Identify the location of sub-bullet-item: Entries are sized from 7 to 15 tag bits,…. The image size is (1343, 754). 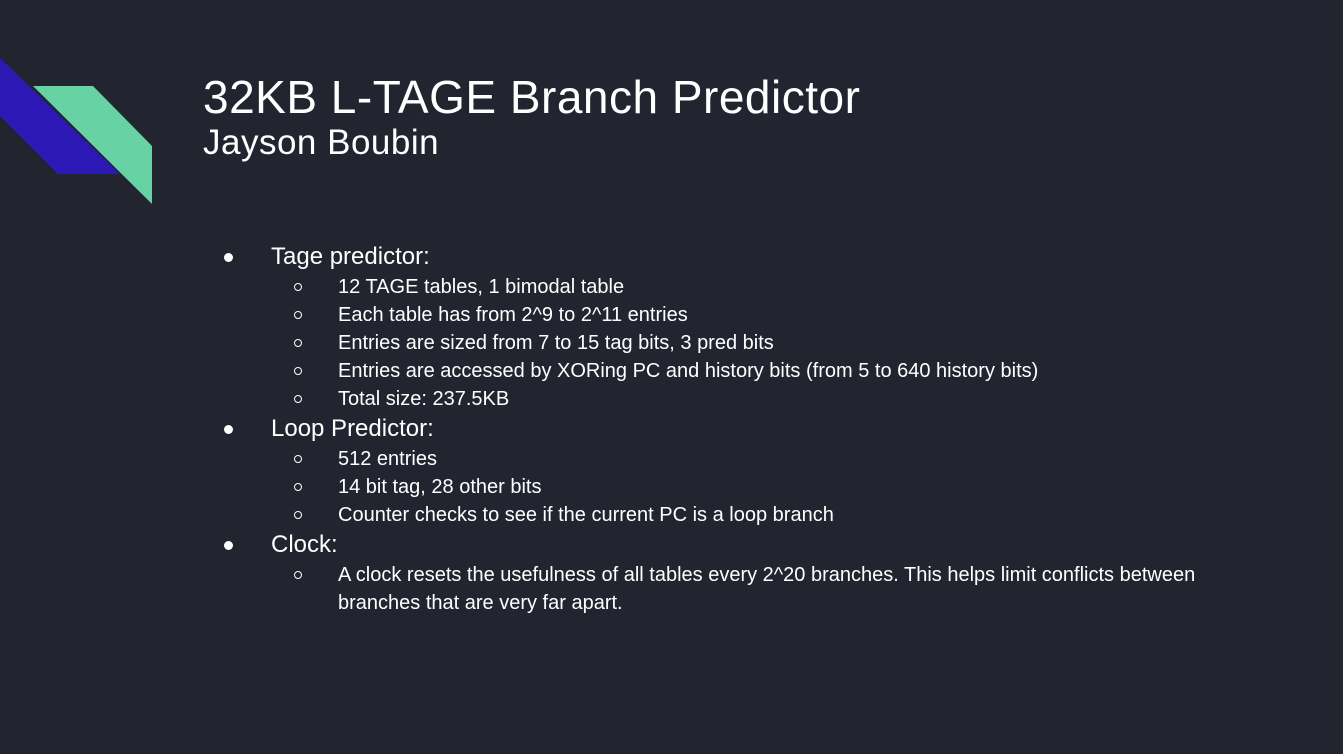
(745, 343).